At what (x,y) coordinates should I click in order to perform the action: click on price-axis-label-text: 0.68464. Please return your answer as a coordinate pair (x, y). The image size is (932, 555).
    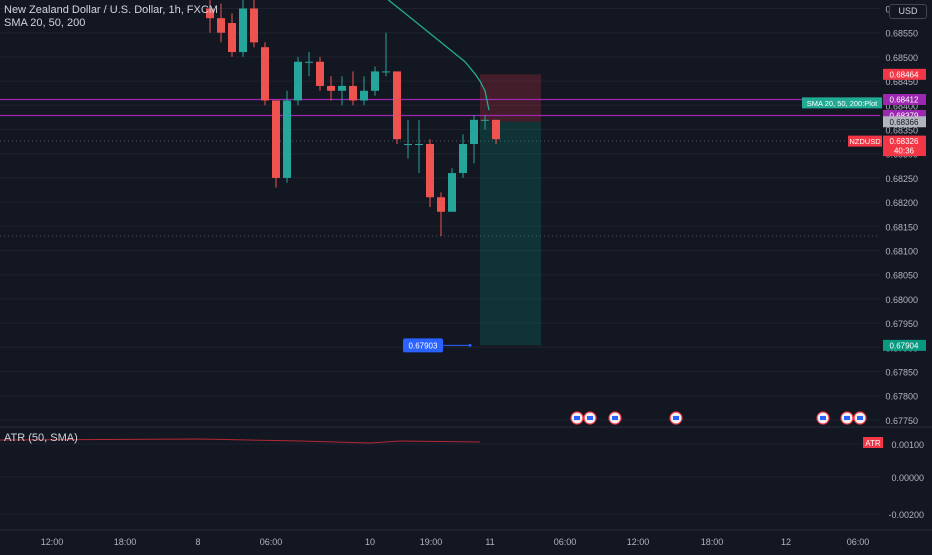
    Looking at the image, I should click on (904, 74).